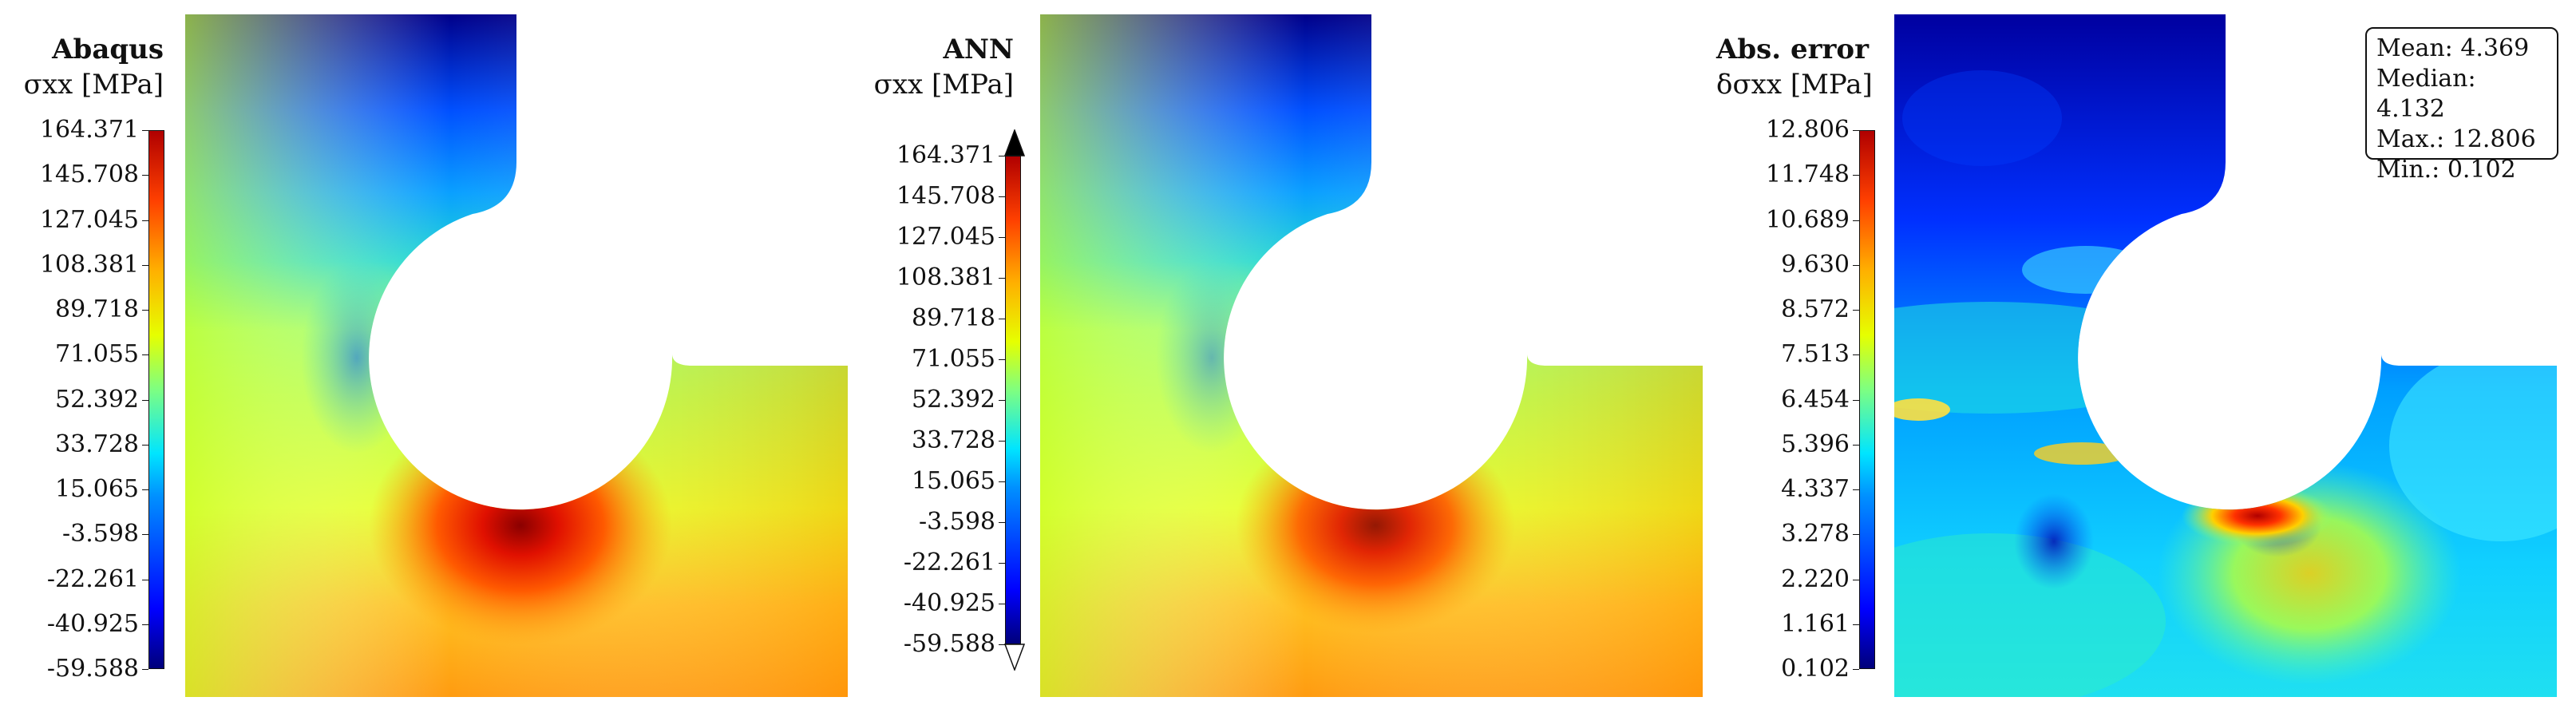 The image size is (2576, 701). What do you see at coordinates (108, 50) in the screenshot?
I see `panel-title: Abaqus` at bounding box center [108, 50].